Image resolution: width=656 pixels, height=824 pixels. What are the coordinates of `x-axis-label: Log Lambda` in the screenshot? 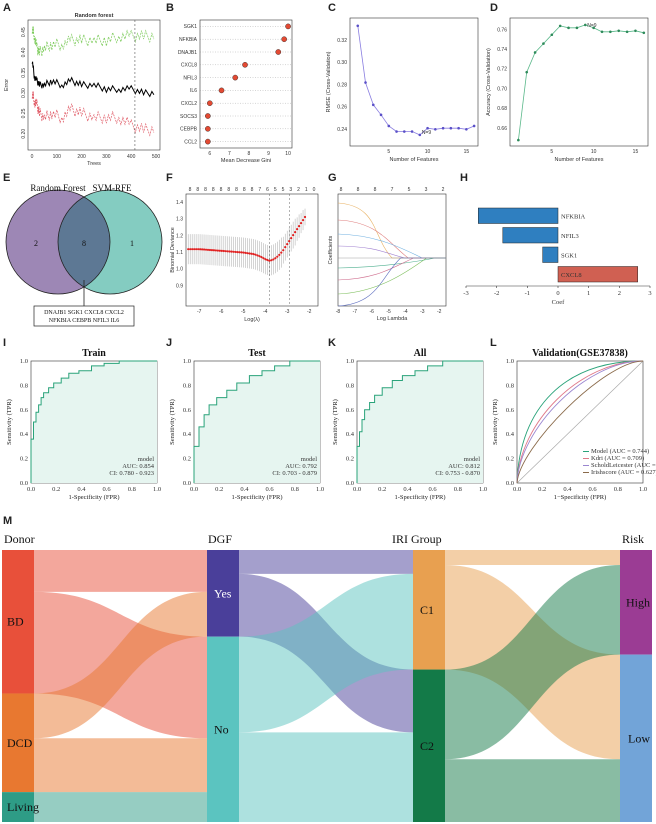 It's located at (393, 319).